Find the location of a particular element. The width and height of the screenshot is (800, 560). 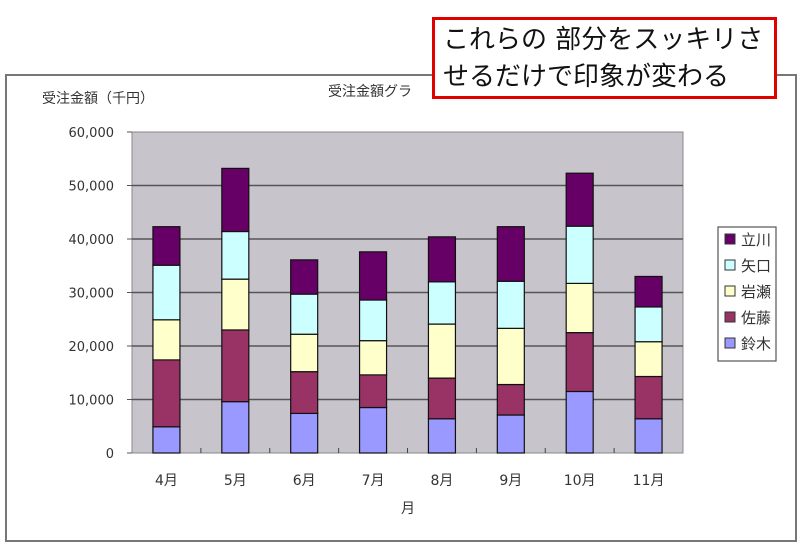

x-axis-label: 月 is located at coordinates (408, 509).